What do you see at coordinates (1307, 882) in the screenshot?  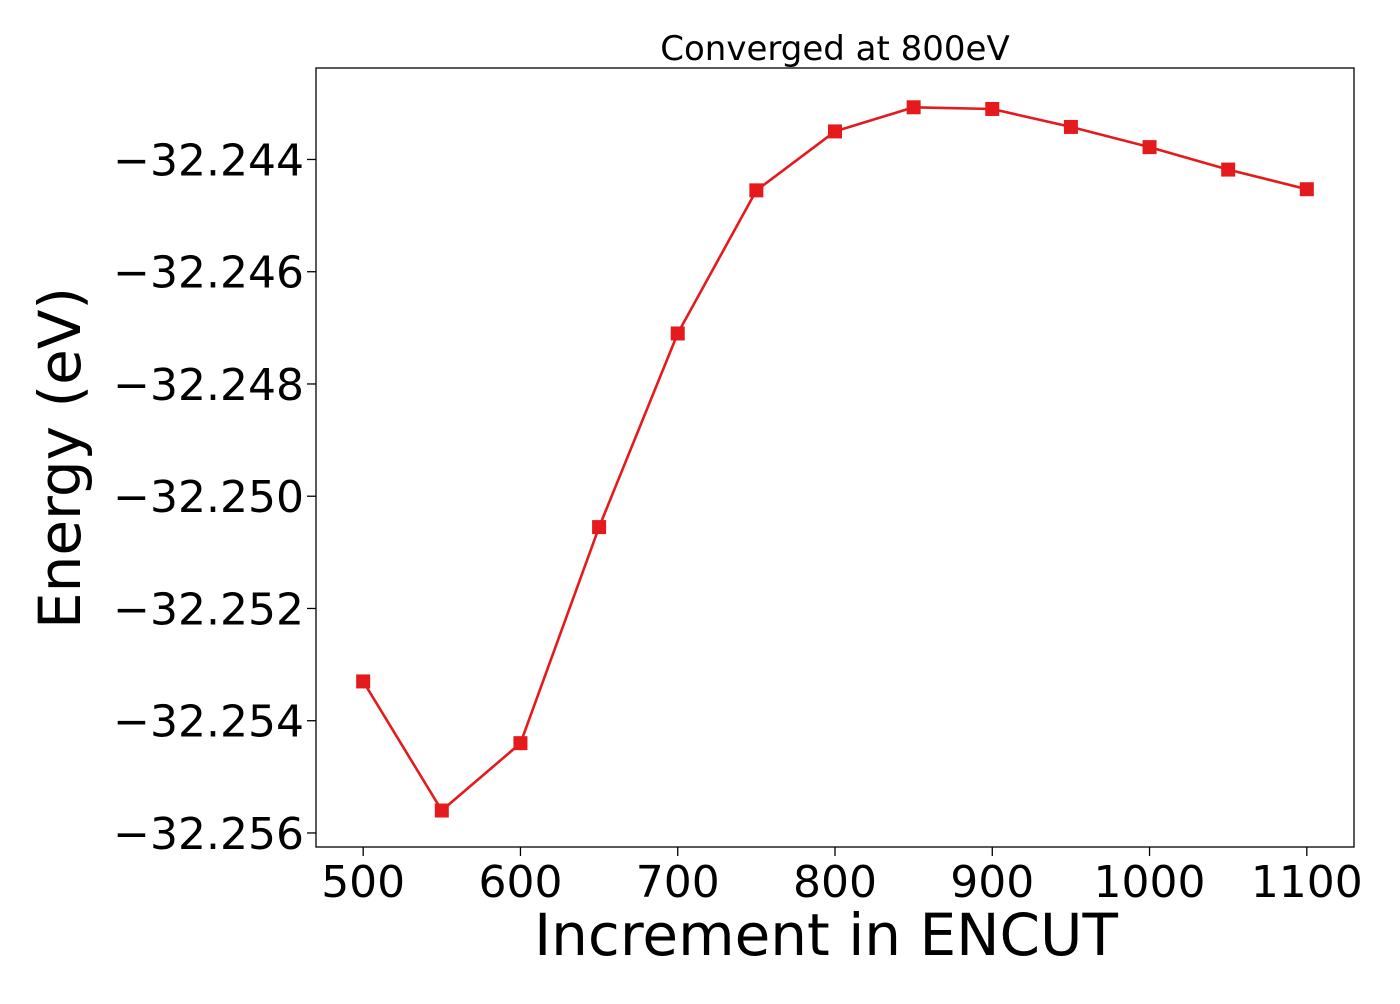 I see `x-tick-label: 1100` at bounding box center [1307, 882].